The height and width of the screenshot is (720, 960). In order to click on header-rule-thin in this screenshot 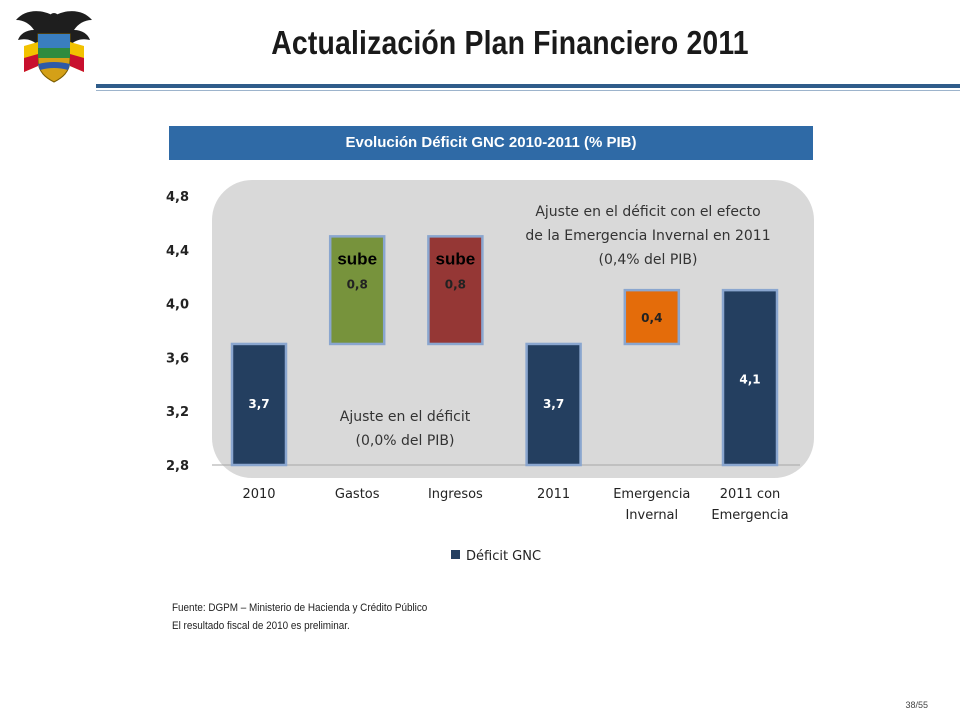, I will do `click(528, 90)`.